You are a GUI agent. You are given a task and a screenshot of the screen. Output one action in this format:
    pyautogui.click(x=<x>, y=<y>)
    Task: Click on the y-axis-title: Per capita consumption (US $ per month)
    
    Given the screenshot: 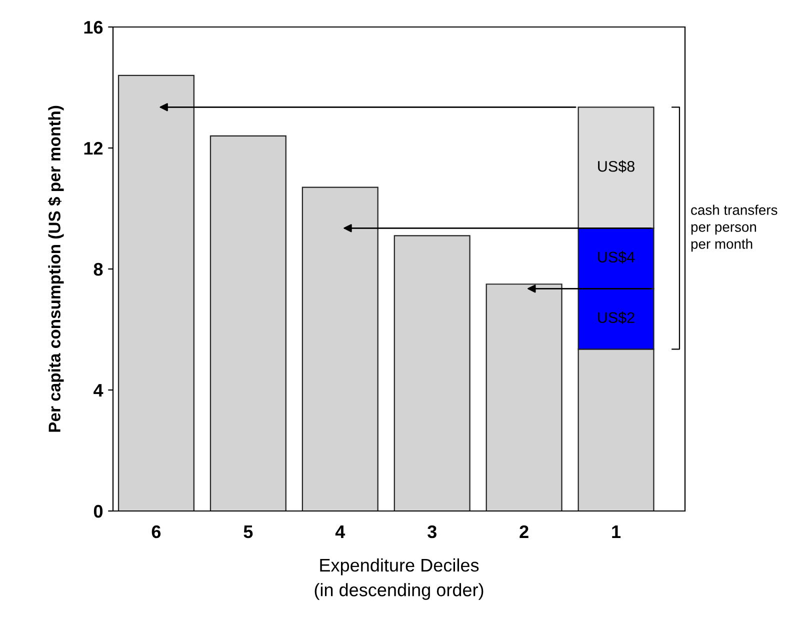 What is the action you would take?
    pyautogui.click(x=56, y=269)
    